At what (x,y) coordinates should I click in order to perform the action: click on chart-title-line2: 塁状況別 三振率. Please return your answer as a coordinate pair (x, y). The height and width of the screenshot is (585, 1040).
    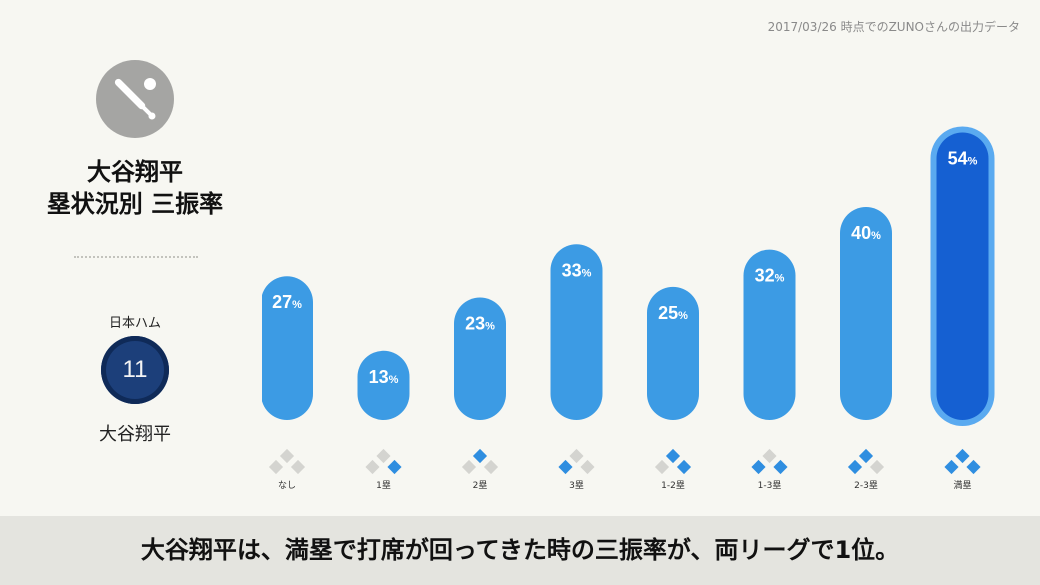
    Looking at the image, I should click on (135, 204).